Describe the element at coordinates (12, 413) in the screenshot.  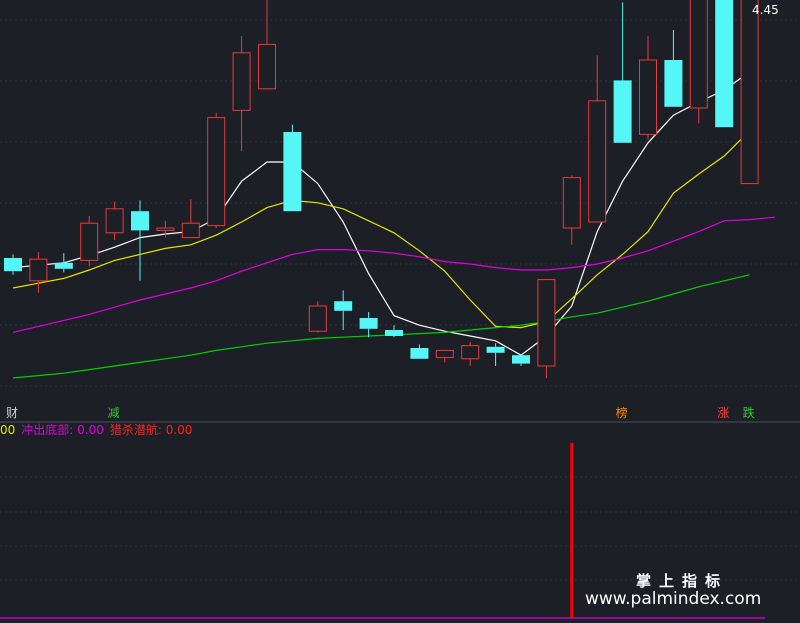
I see `signal-label: 财` at that location.